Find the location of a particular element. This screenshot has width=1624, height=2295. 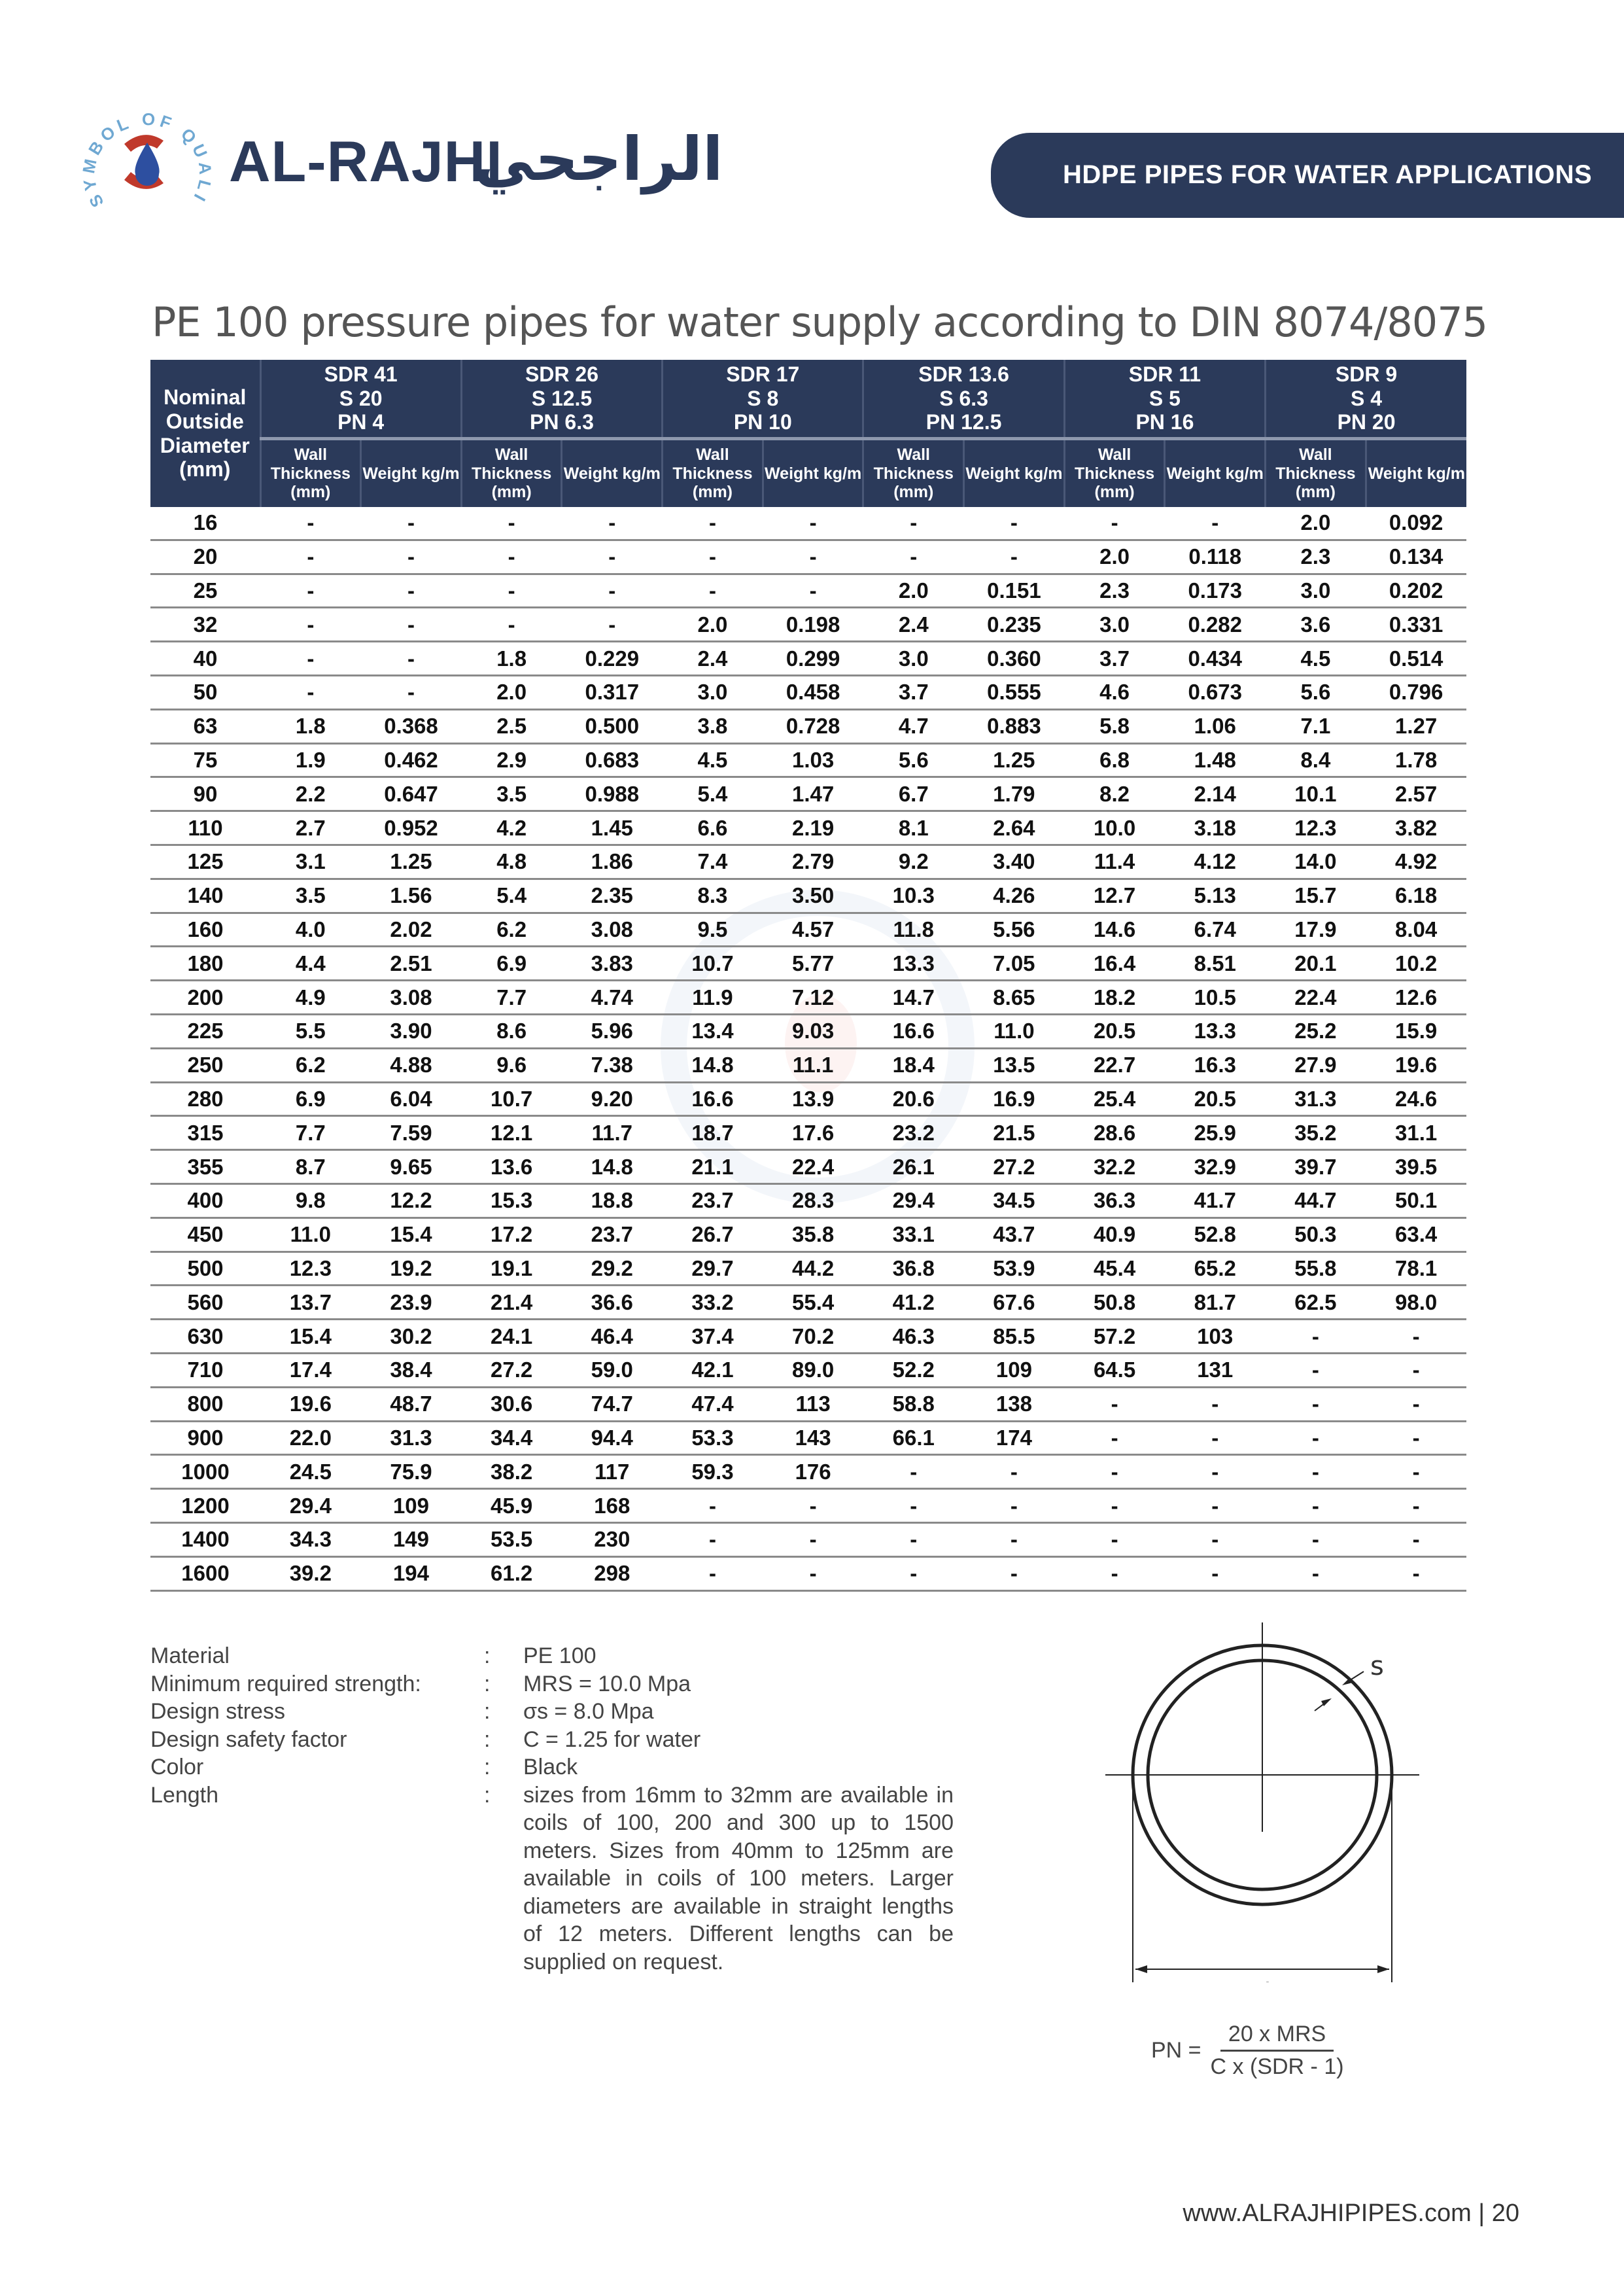

header-s: S 20 is located at coordinates (361, 398).